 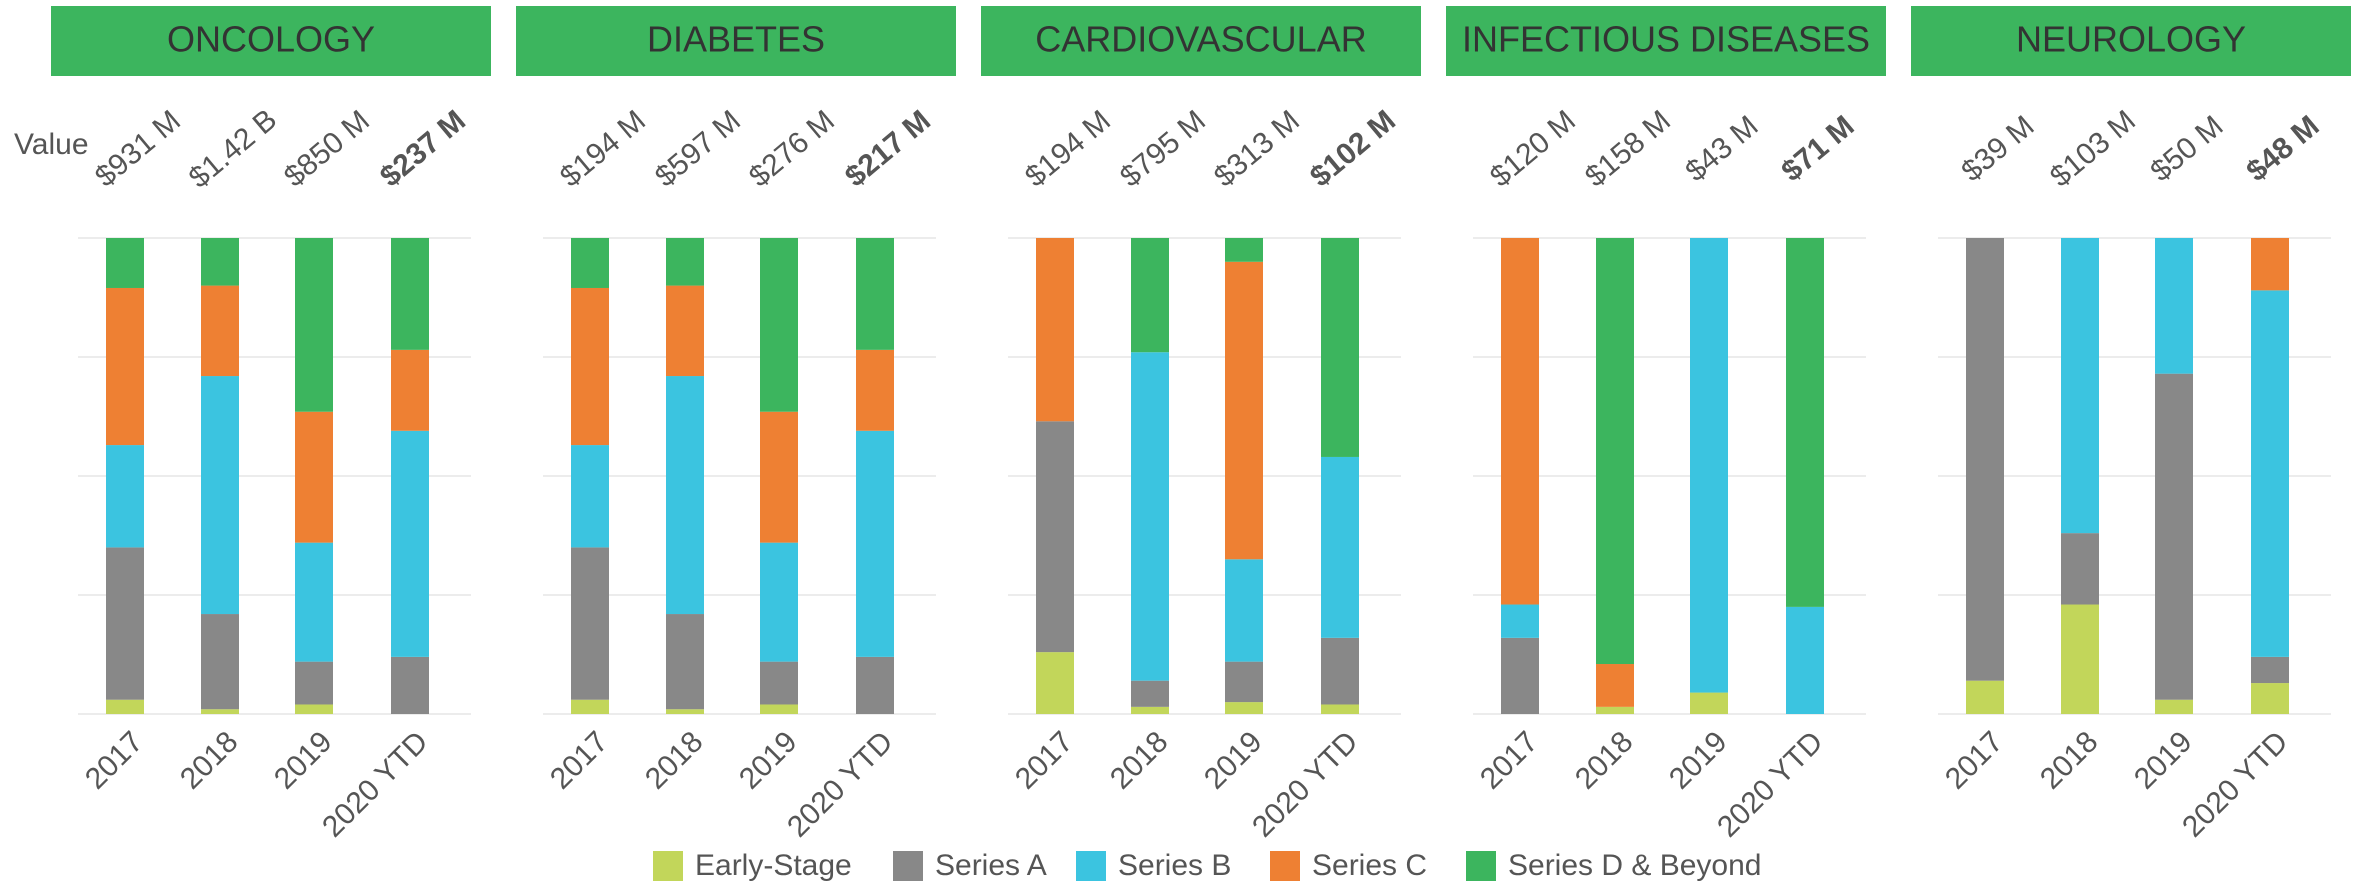 What do you see at coordinates (792, 149) in the screenshot?
I see `total-label: $276 M` at bounding box center [792, 149].